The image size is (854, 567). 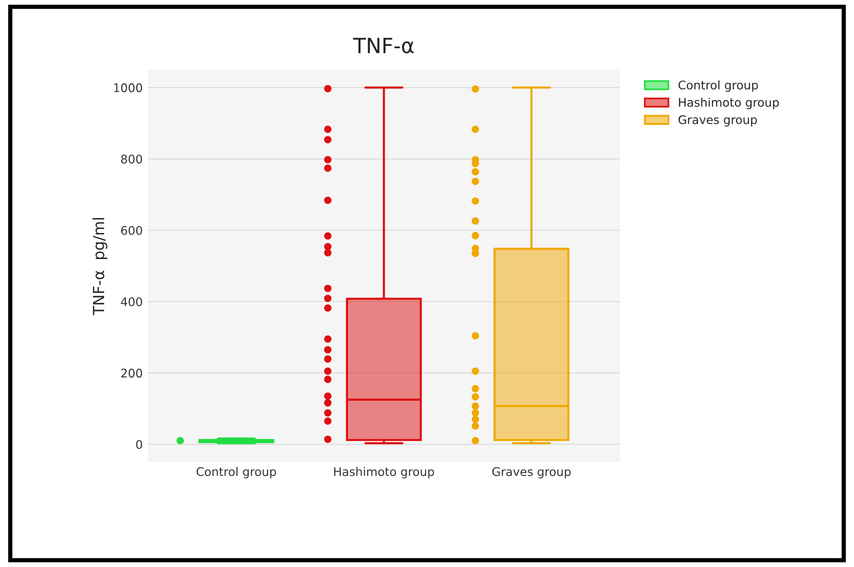 I want to click on y-tick-label: 1000, so click(x=128, y=87).